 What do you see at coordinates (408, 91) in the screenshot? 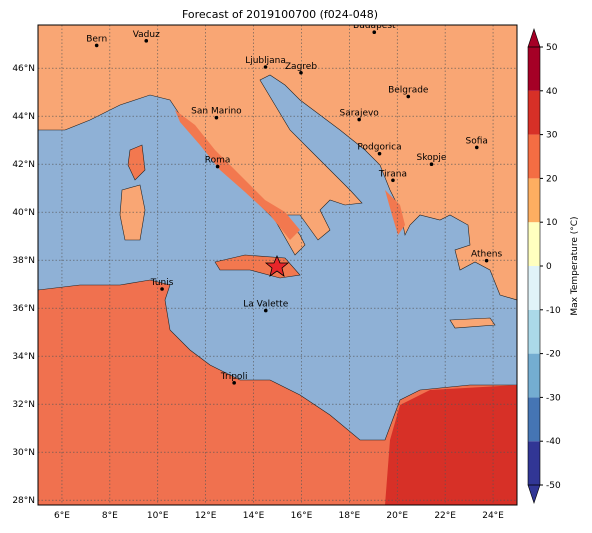
I see `city-label: Belgrade` at bounding box center [408, 91].